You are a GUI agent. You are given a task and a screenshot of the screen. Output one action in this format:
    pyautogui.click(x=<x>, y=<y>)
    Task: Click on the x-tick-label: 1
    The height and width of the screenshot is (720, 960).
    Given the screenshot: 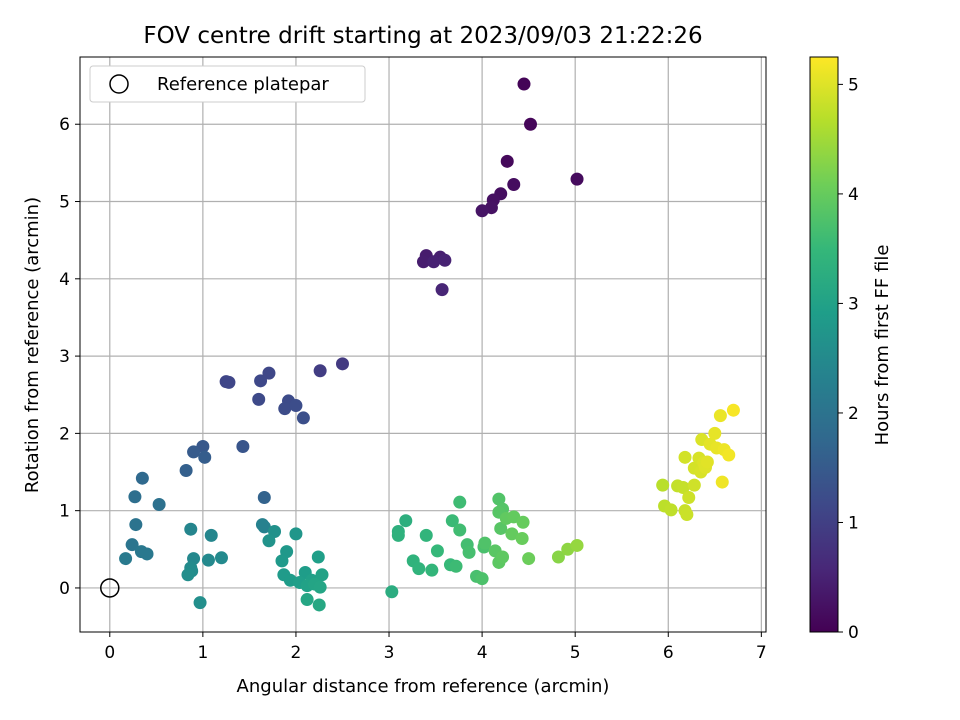 What is the action you would take?
    pyautogui.click(x=202, y=653)
    